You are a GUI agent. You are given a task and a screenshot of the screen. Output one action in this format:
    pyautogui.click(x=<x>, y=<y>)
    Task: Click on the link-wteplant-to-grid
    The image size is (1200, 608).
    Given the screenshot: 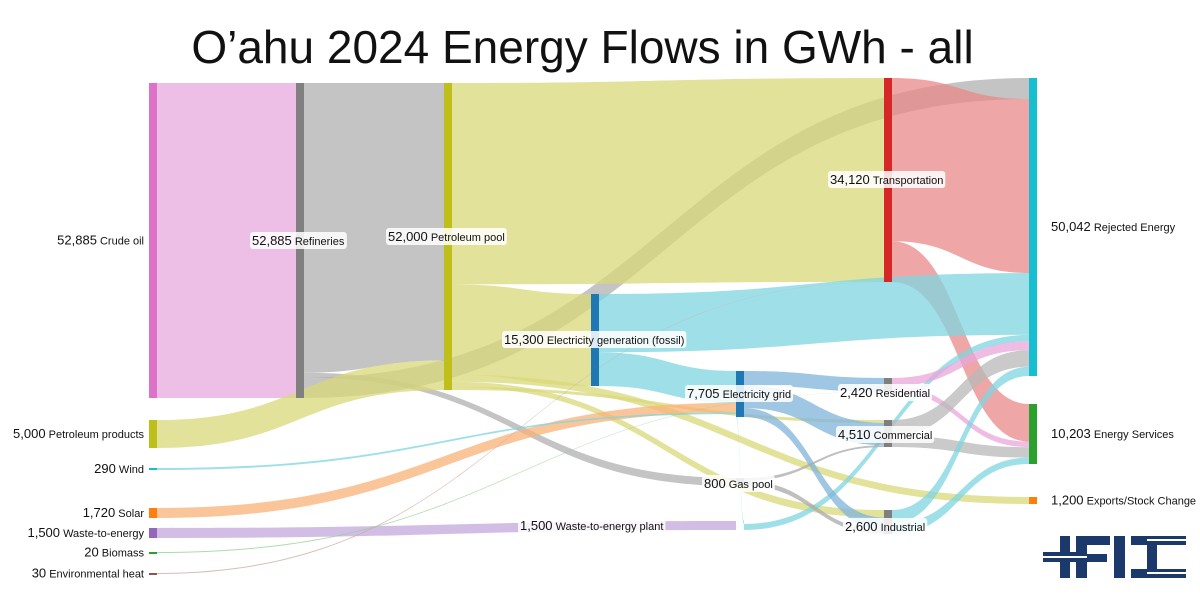 What is the action you would take?
    pyautogui.click(x=740, y=469)
    